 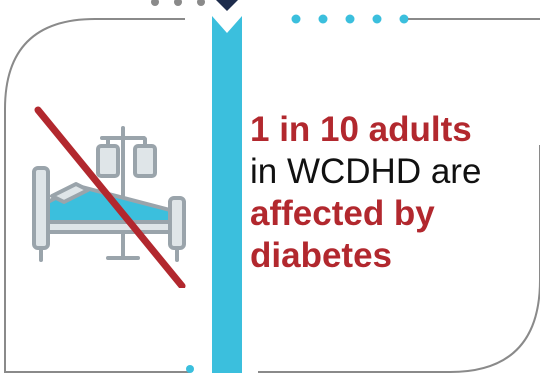 I want to click on right-dots, so click(x=350, y=19).